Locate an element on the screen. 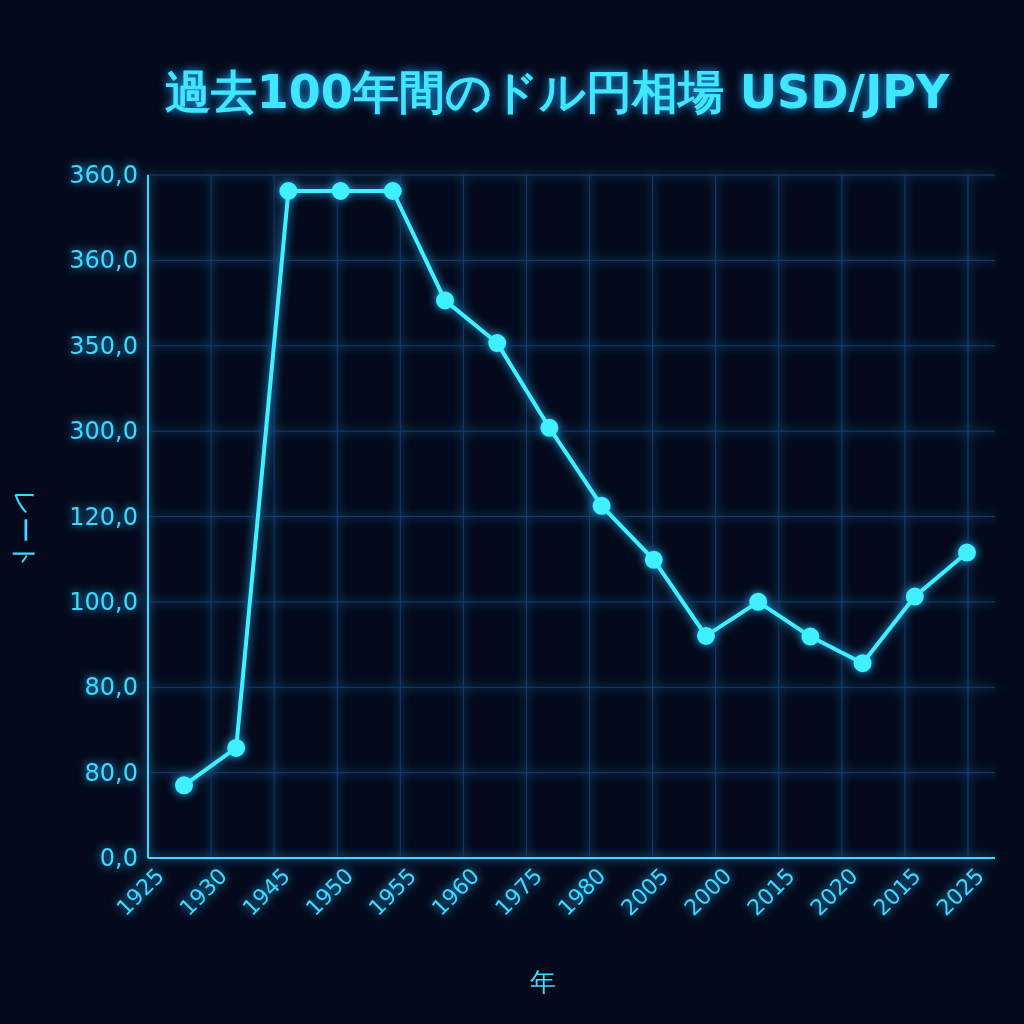 The image size is (1024, 1024). text: 120,0 is located at coordinates (103, 516).